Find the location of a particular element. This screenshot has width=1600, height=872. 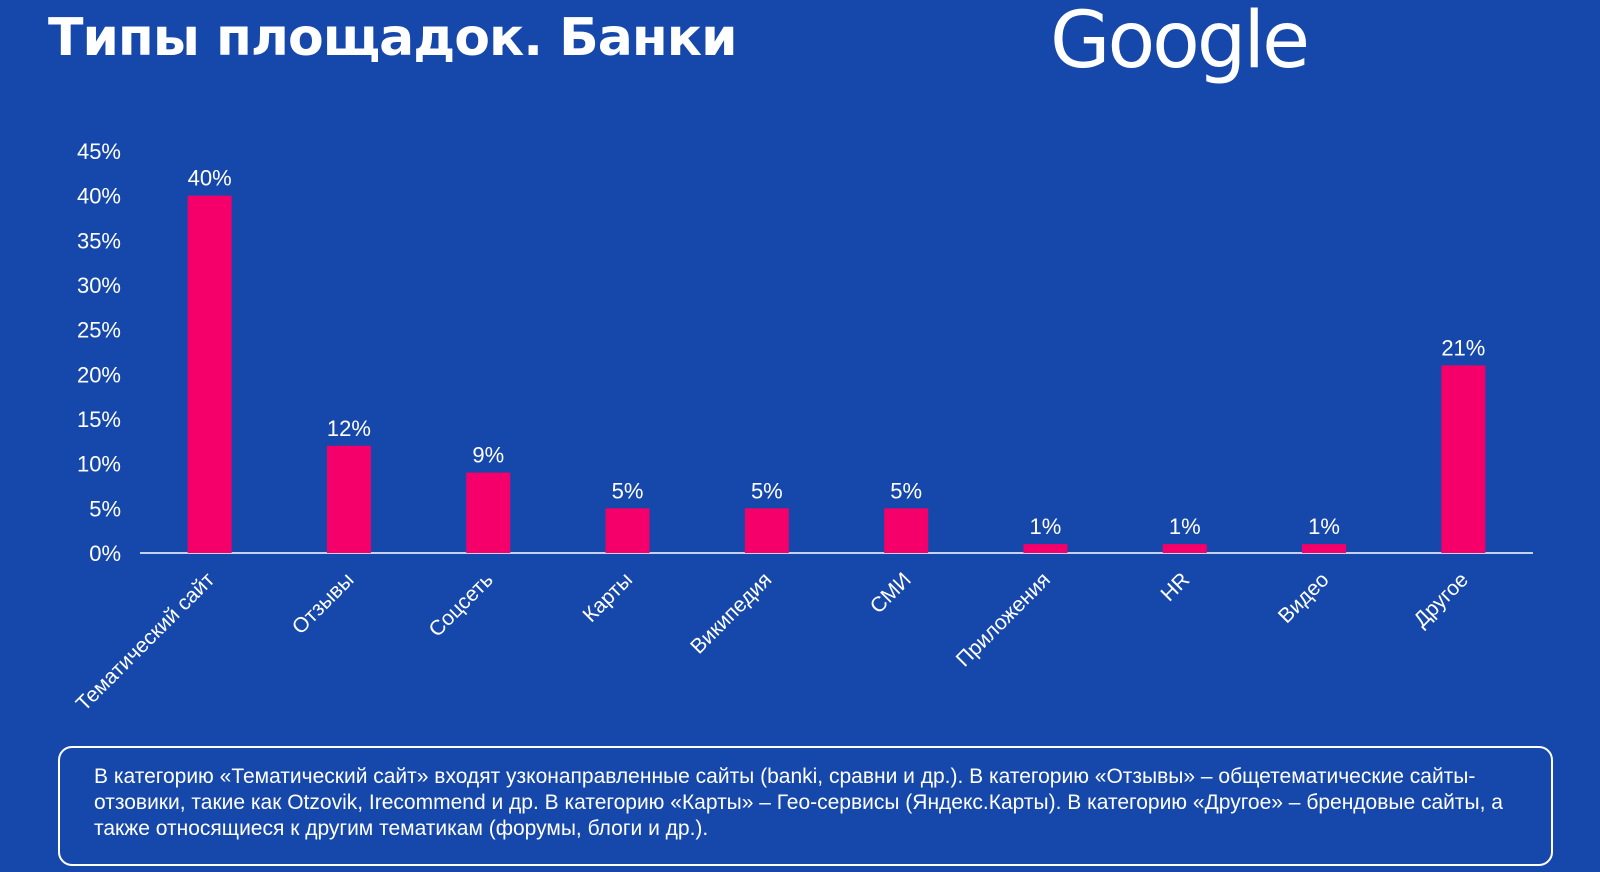

data-label: 12% is located at coordinates (349, 428).